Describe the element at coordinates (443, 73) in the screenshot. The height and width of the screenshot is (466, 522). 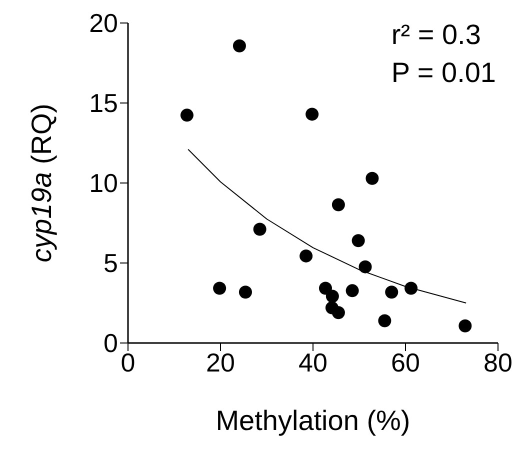
I see `annotation: P = 0.01` at that location.